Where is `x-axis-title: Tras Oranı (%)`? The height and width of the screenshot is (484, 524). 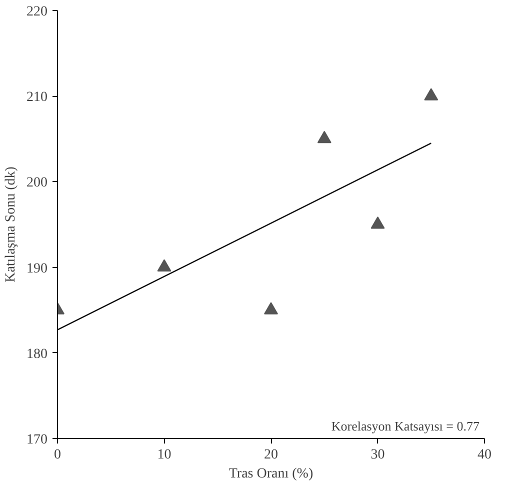 x-axis-title: Tras Oranı (%) is located at coordinates (271, 474).